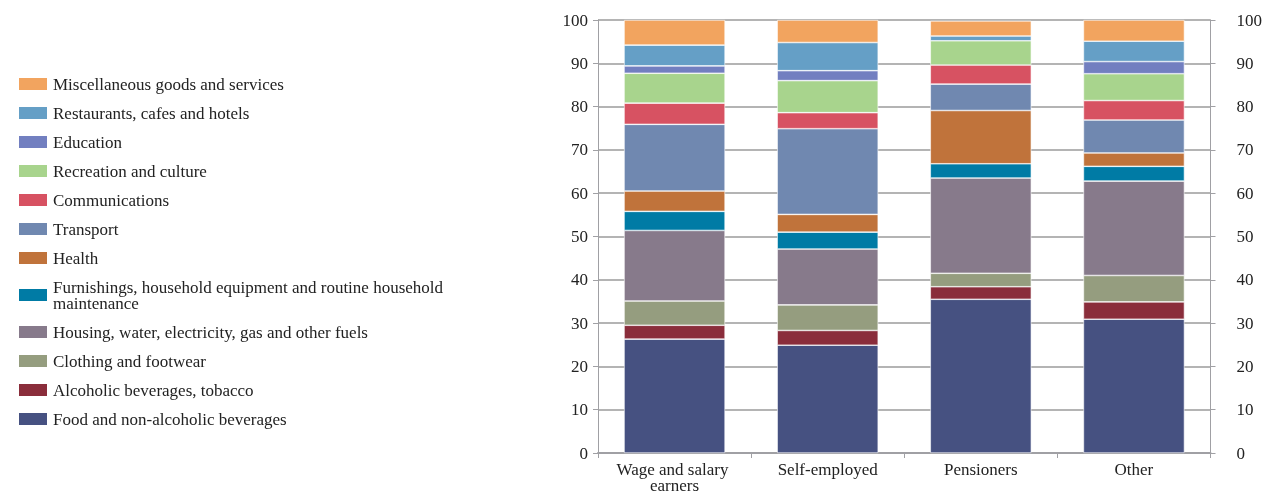  I want to click on legend-label: Clothing and footwear, so click(130, 361).